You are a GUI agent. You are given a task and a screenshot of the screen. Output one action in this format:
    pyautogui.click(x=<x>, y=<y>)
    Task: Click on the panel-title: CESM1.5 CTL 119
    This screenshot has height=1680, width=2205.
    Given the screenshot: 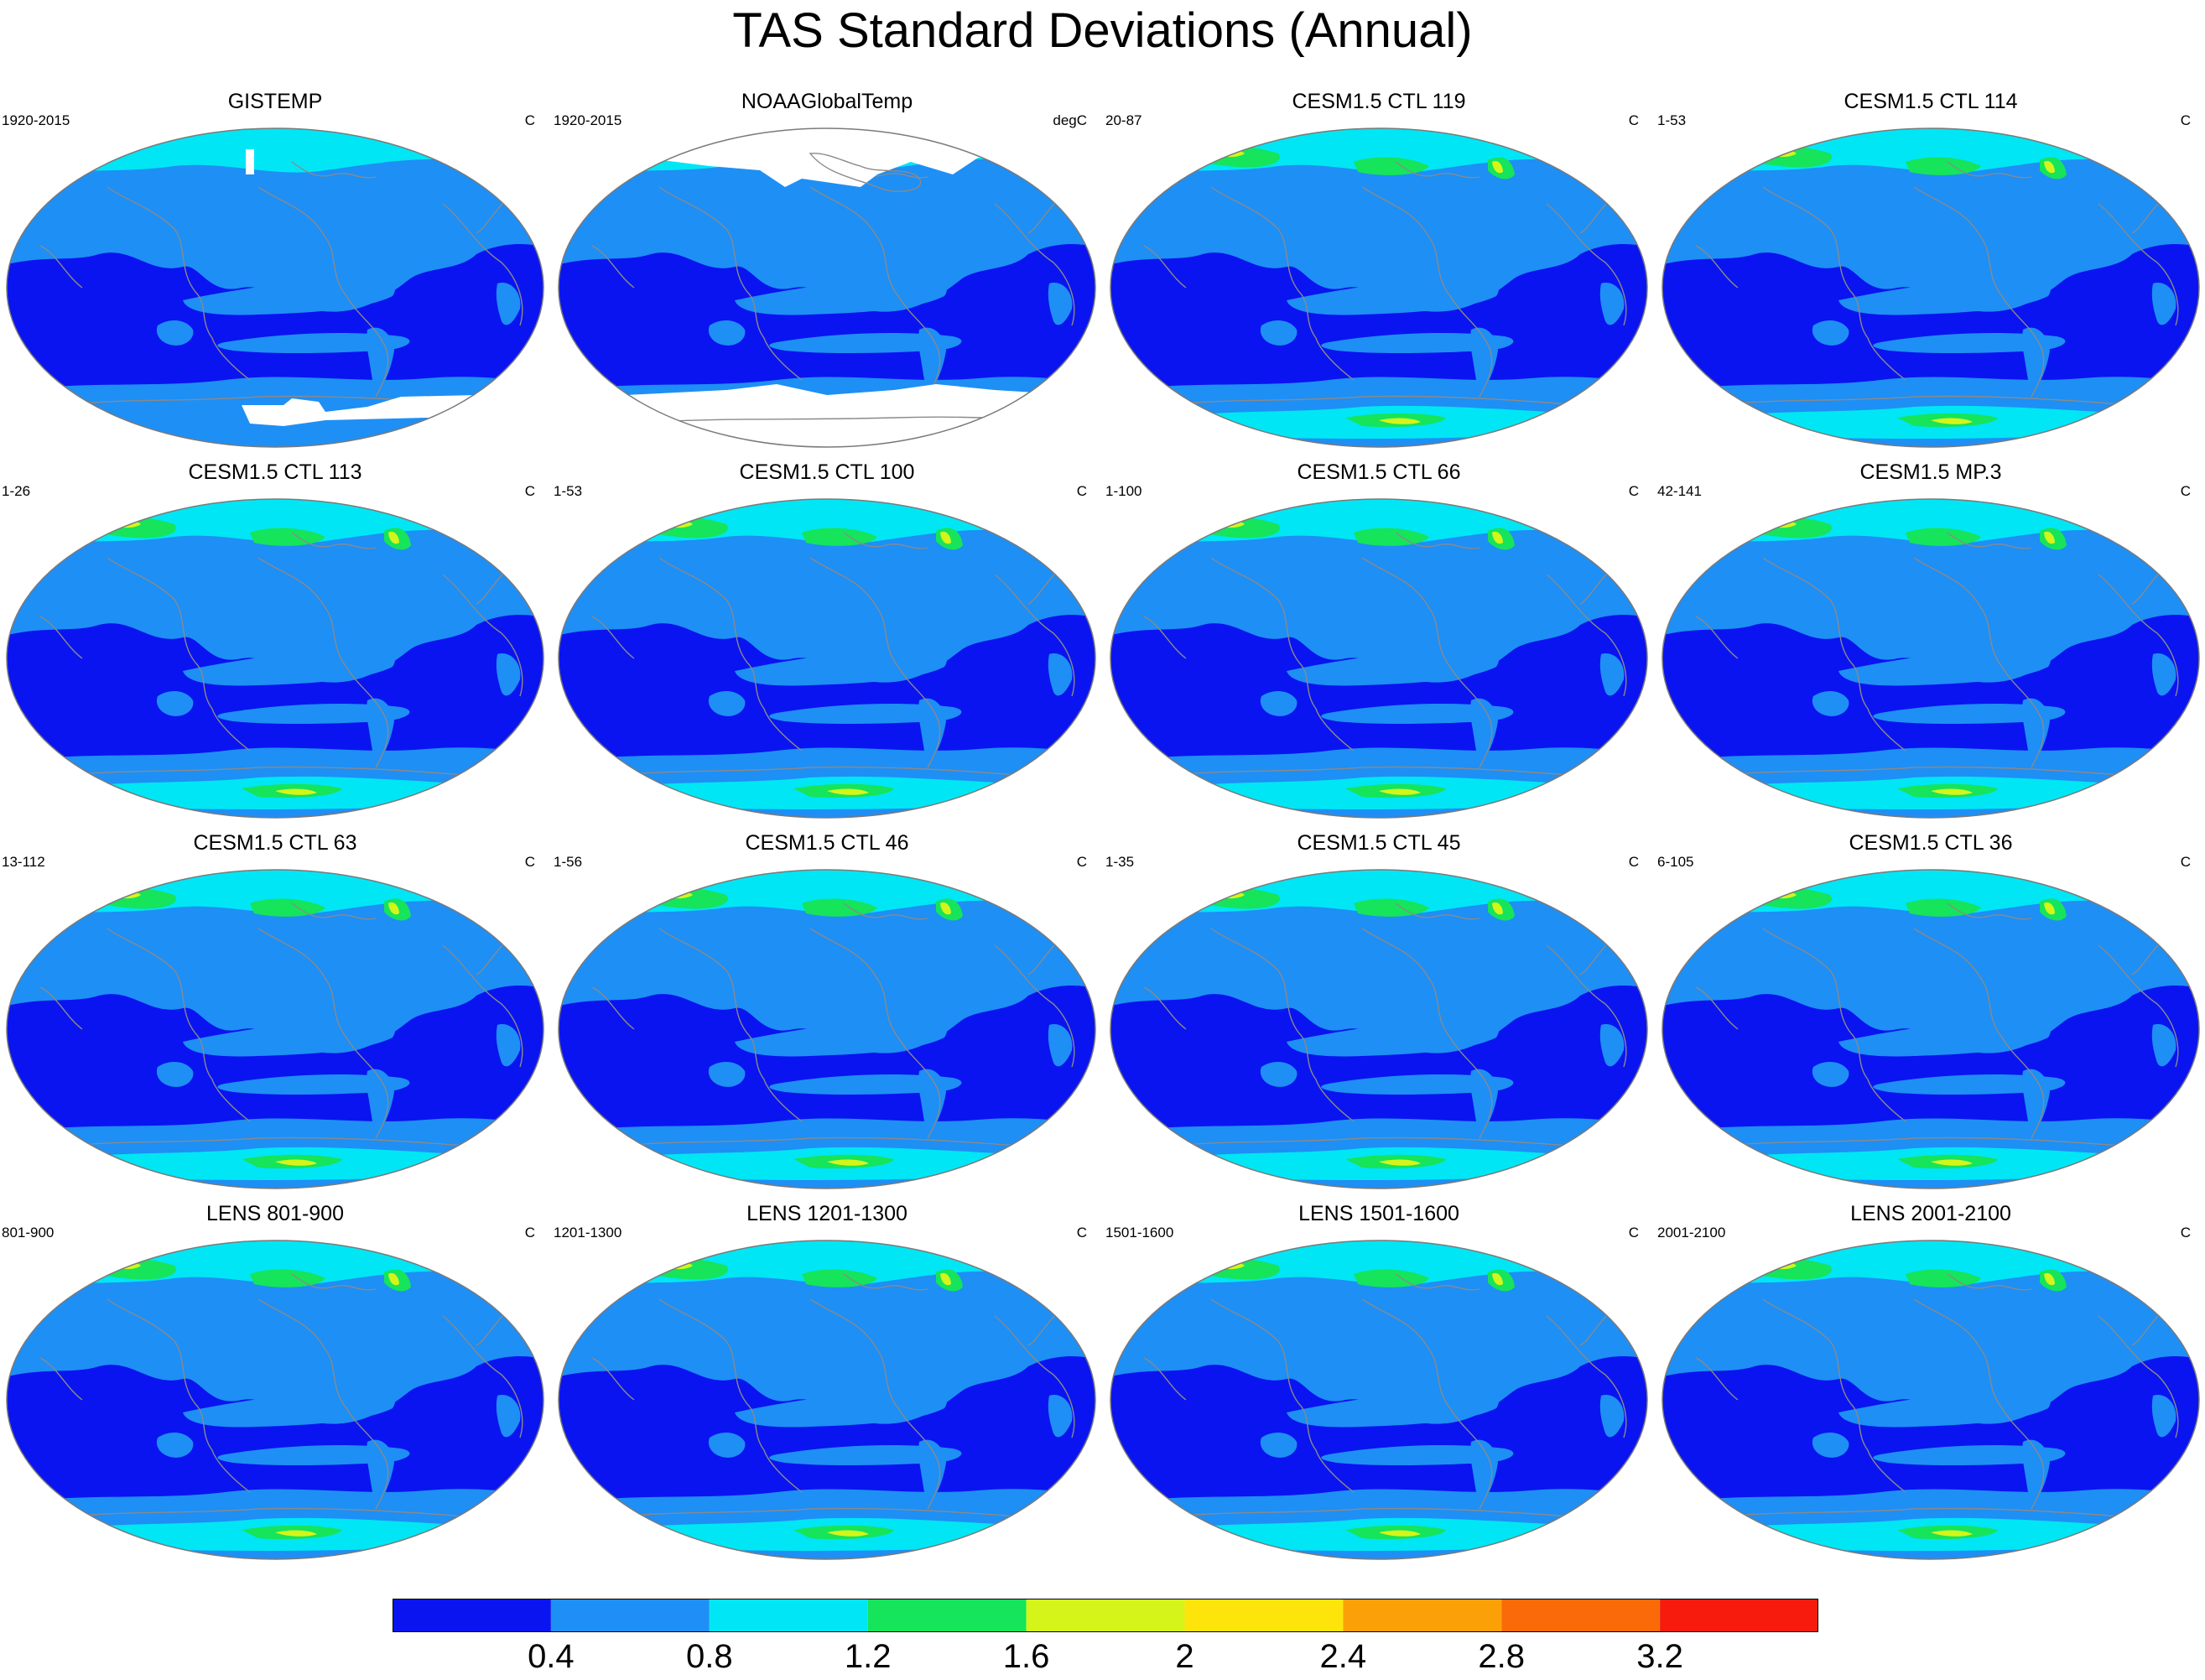 What is the action you would take?
    pyautogui.click(x=1379, y=101)
    